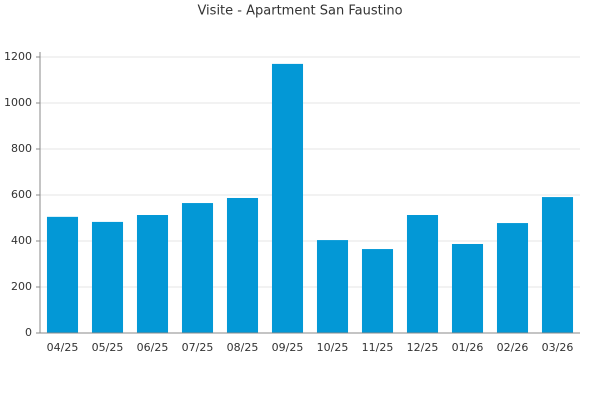  What do you see at coordinates (21, 194) in the screenshot?
I see `y-tick-label: 600` at bounding box center [21, 194].